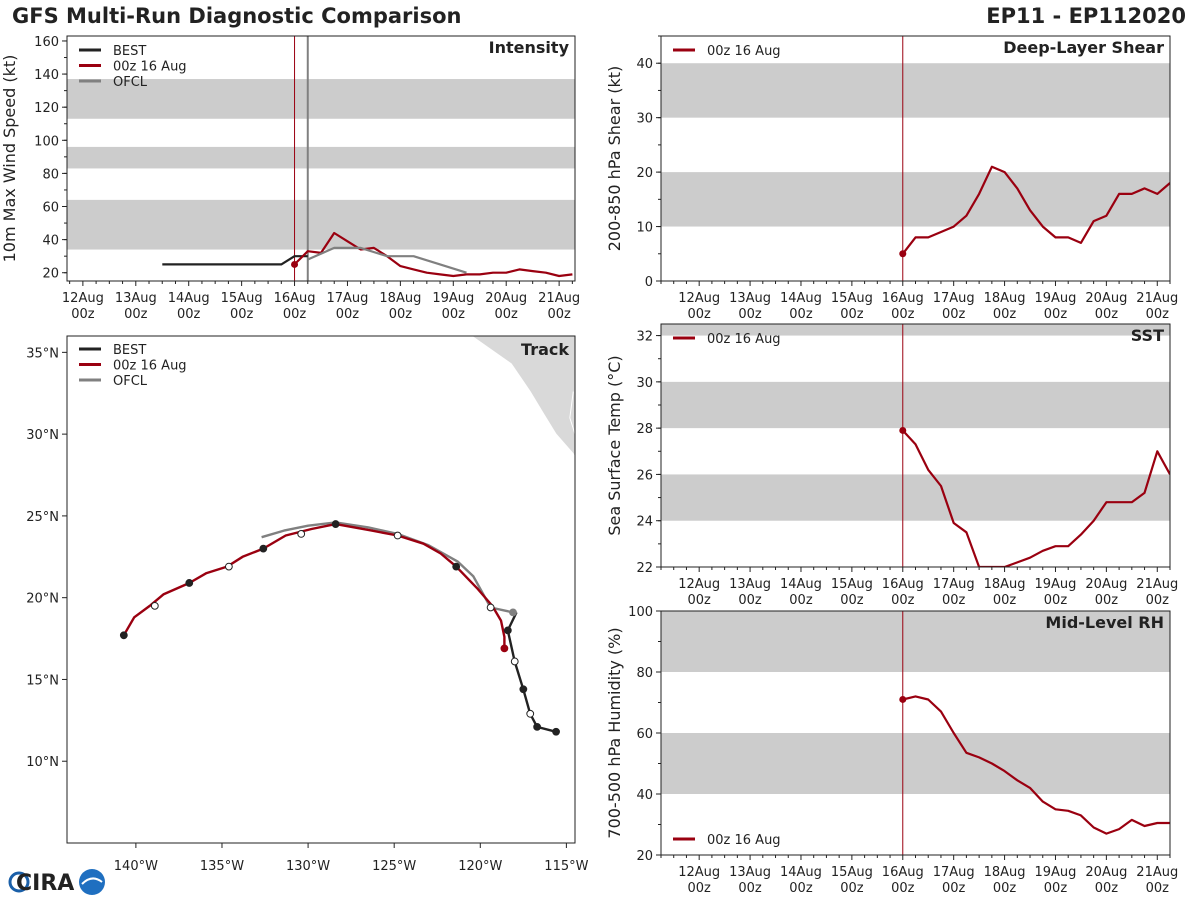 The image size is (1200, 902). What do you see at coordinates (92, 882) in the screenshot?
I see `logo-seal-icon` at bounding box center [92, 882].